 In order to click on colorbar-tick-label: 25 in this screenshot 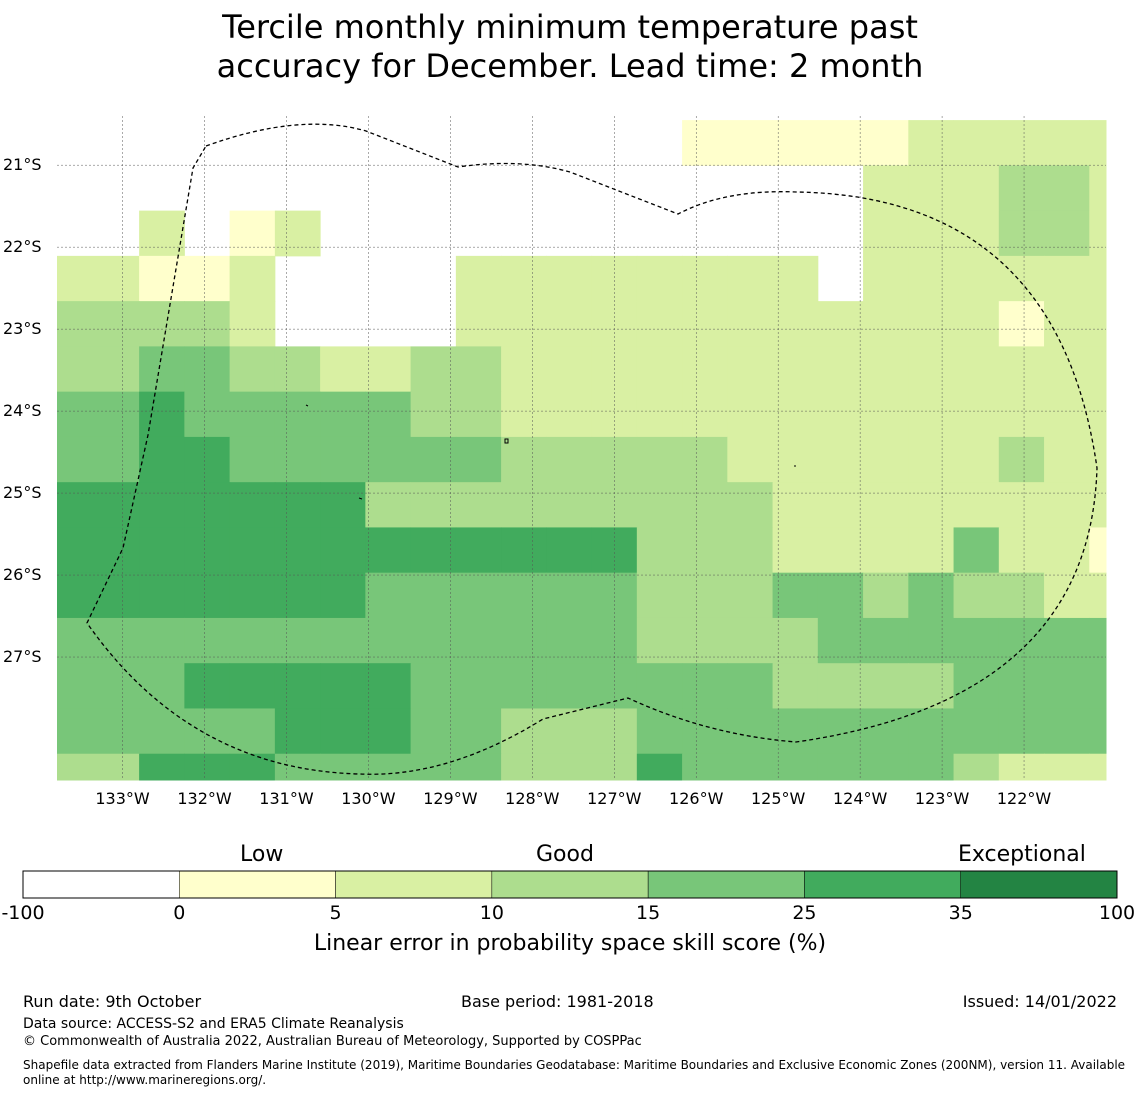, I will do `click(804, 913)`.